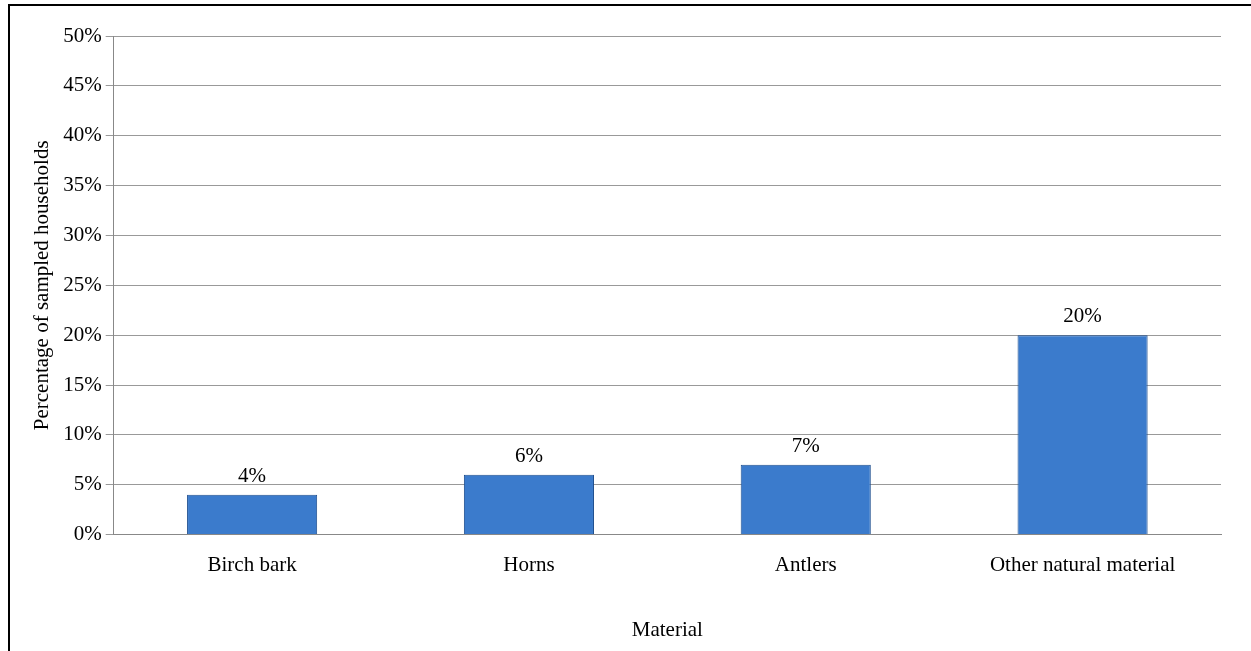 The image size is (1251, 651). Describe the element at coordinates (82, 84) in the screenshot. I see `y-tick-label: 45%` at that location.